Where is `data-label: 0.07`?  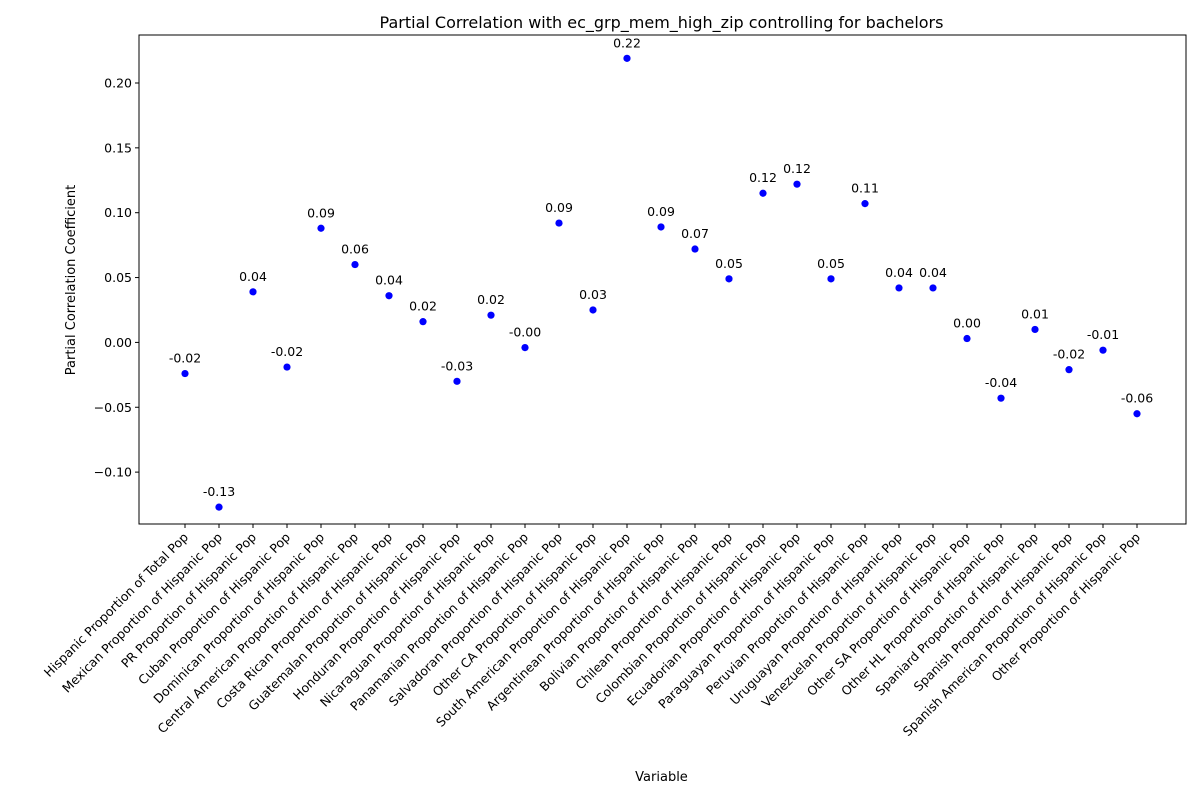
data-label: 0.07 is located at coordinates (695, 233).